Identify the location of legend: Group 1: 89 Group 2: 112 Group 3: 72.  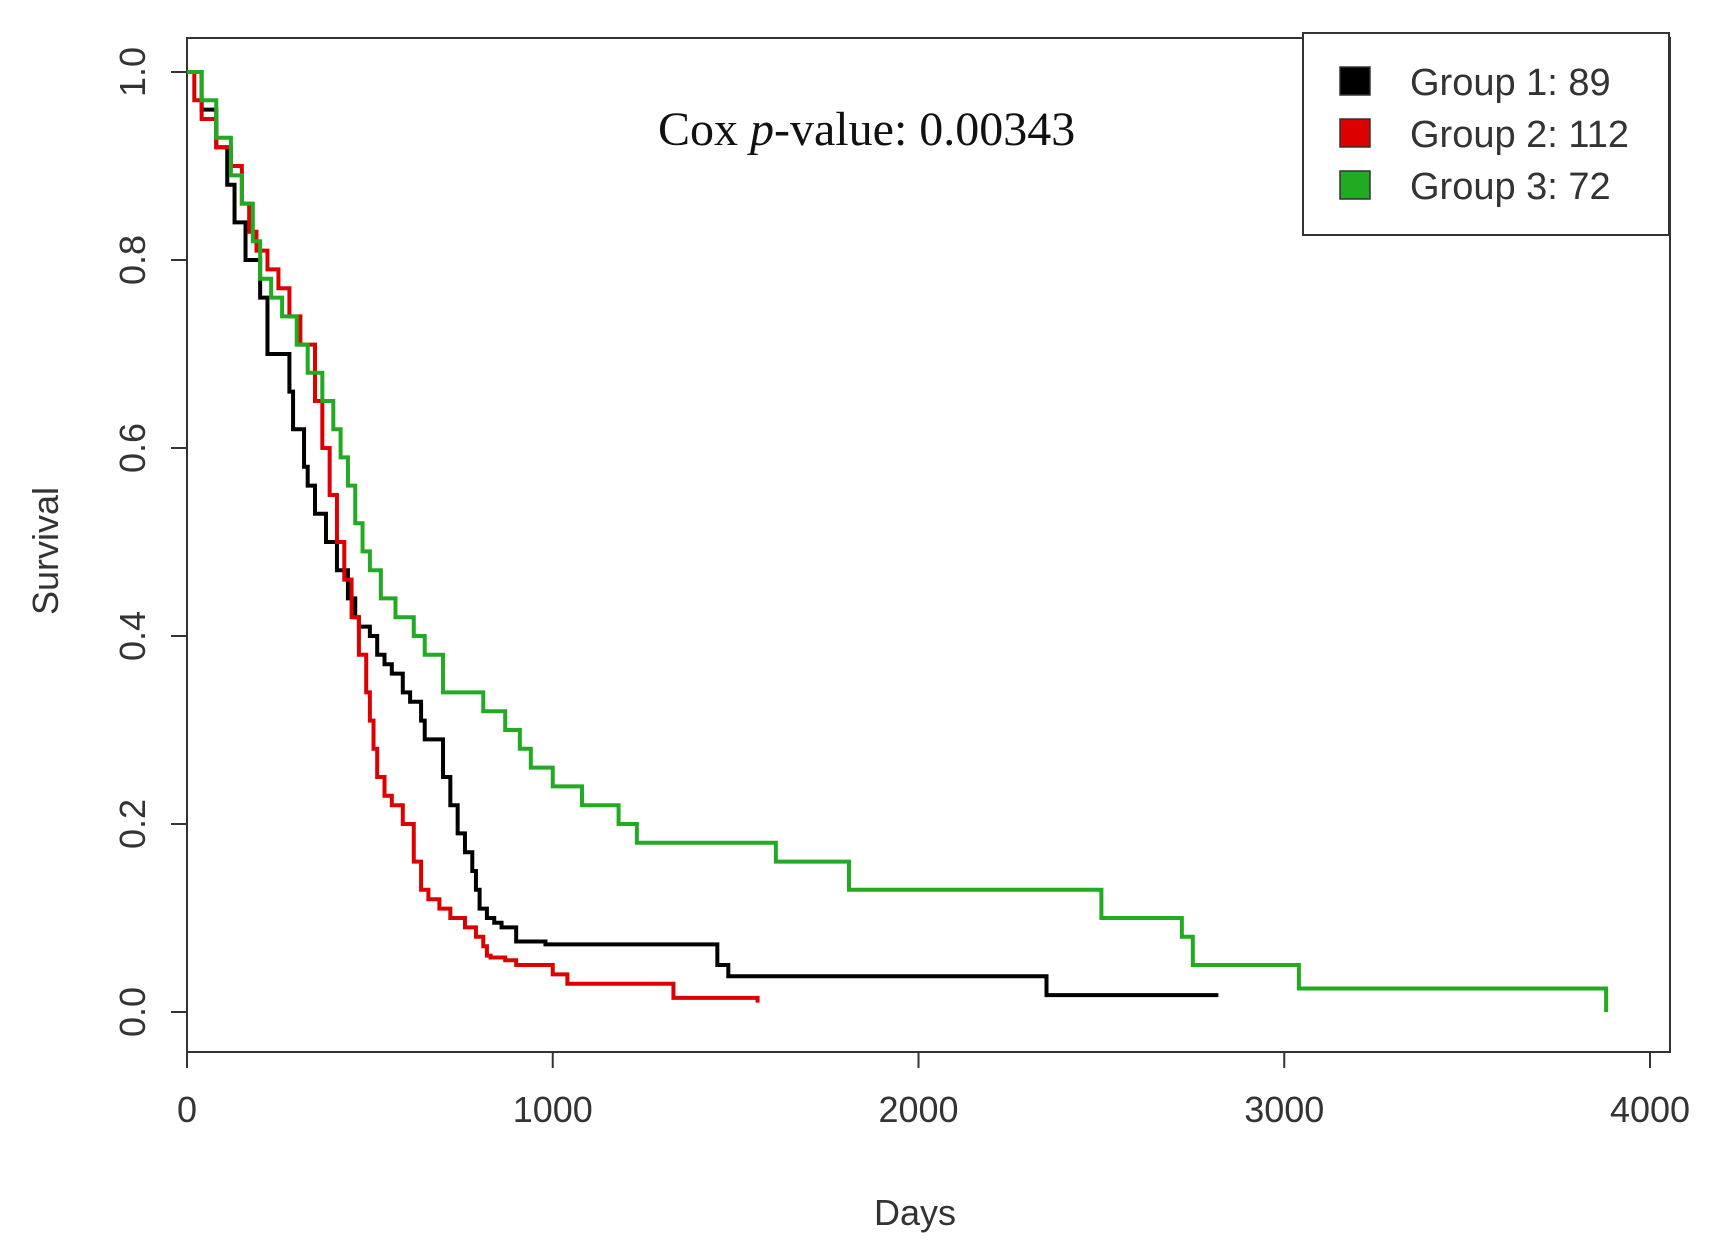
(1486, 134).